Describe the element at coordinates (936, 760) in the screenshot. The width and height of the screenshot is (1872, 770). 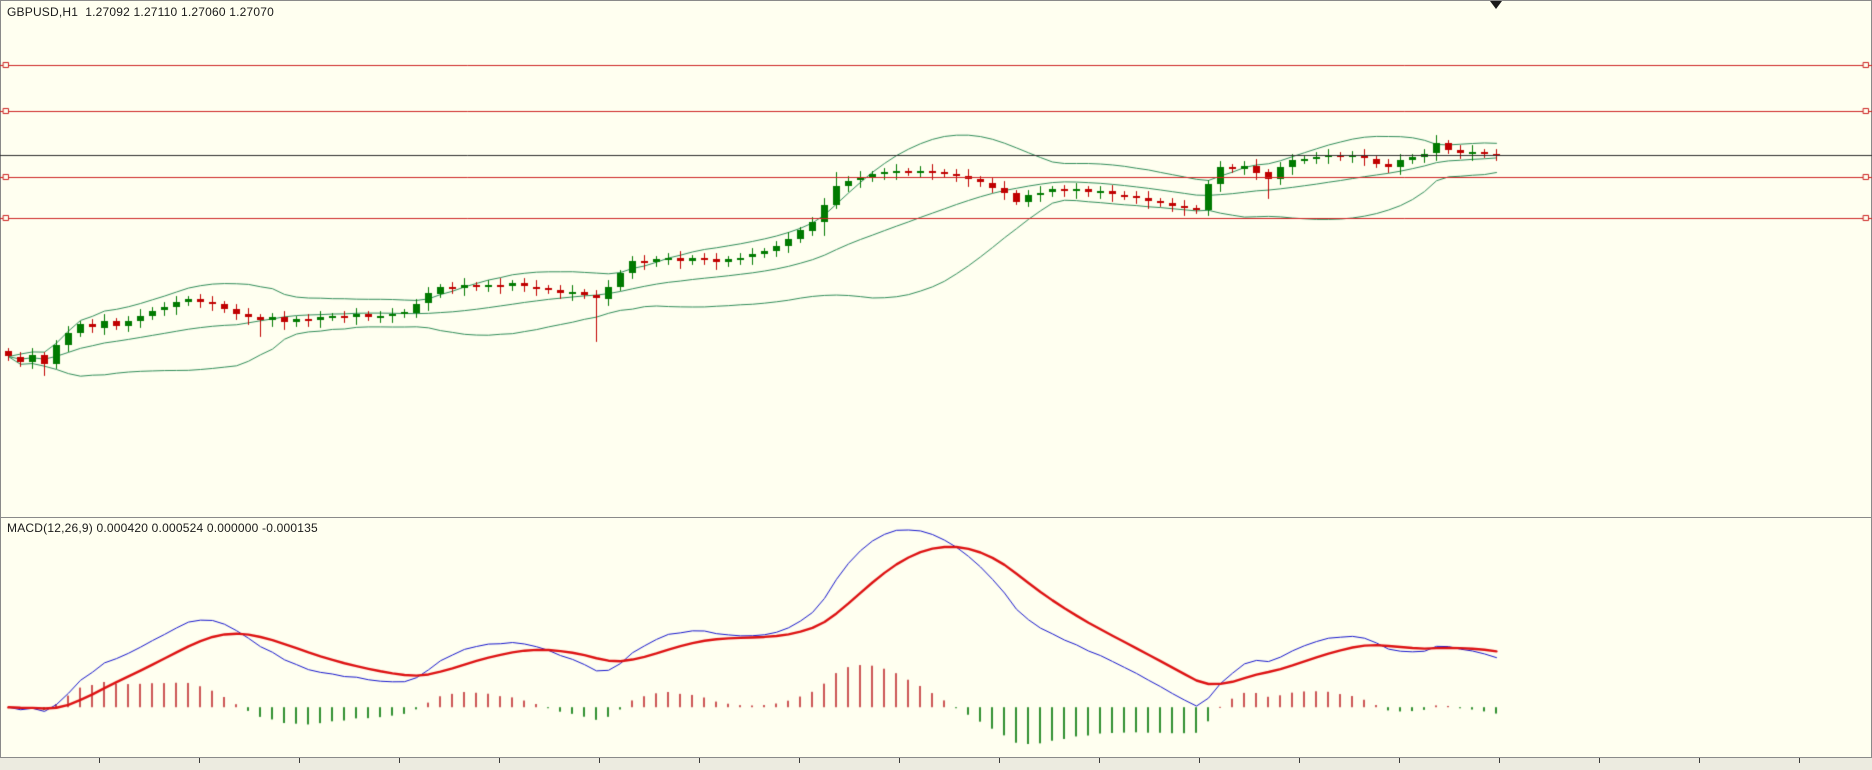
I see `time-axis-ticks` at that location.